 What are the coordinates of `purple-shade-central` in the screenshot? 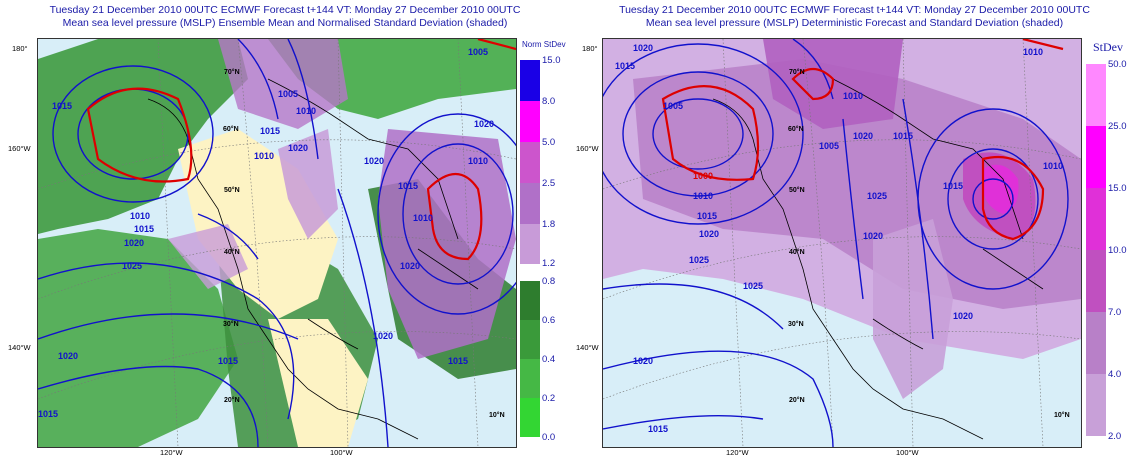 It's located at (308, 184).